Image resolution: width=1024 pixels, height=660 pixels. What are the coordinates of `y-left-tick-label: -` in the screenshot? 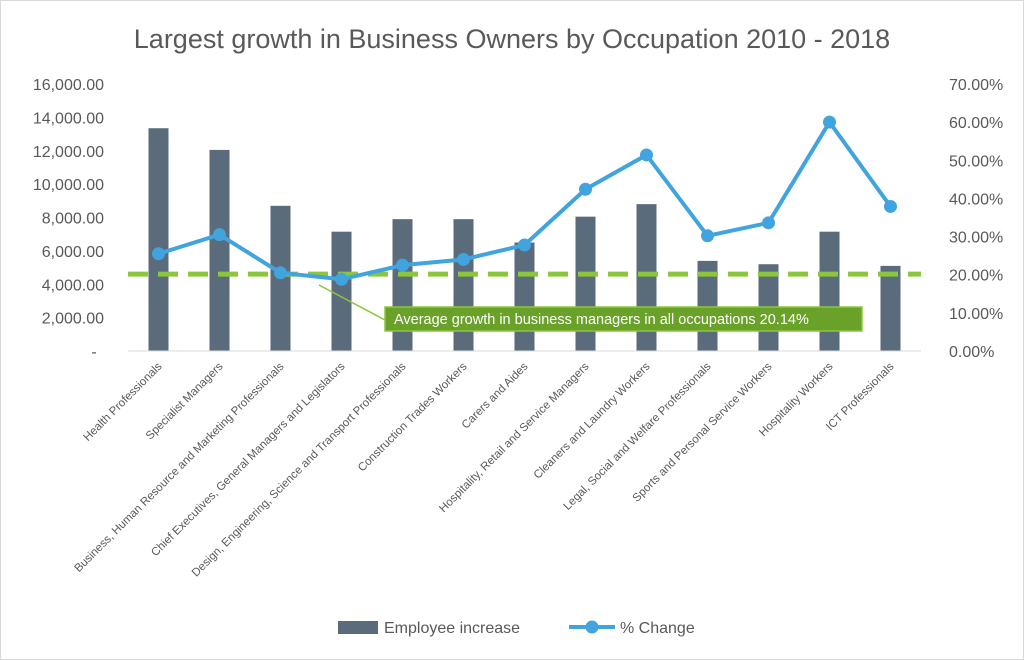 It's located at (93, 352).